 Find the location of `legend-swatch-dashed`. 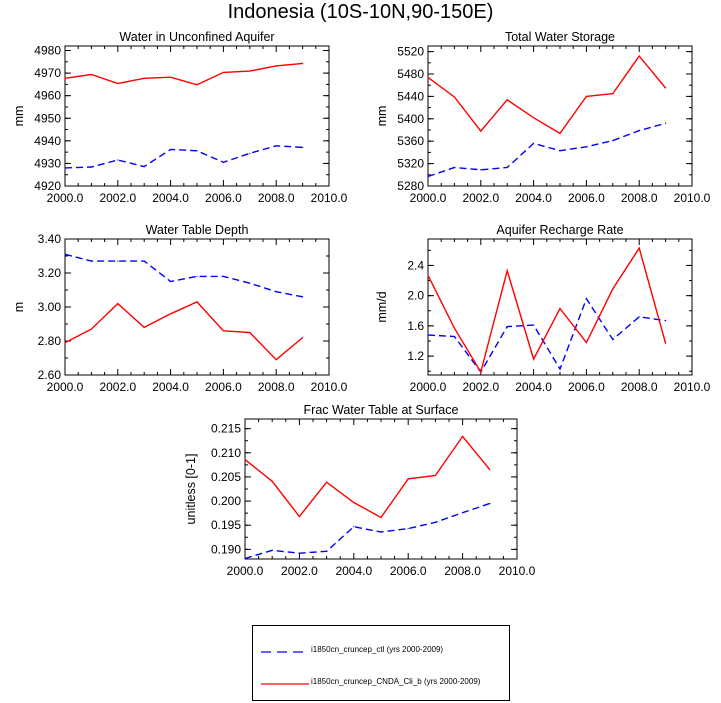

legend-swatch-dashed is located at coordinates (285, 652).